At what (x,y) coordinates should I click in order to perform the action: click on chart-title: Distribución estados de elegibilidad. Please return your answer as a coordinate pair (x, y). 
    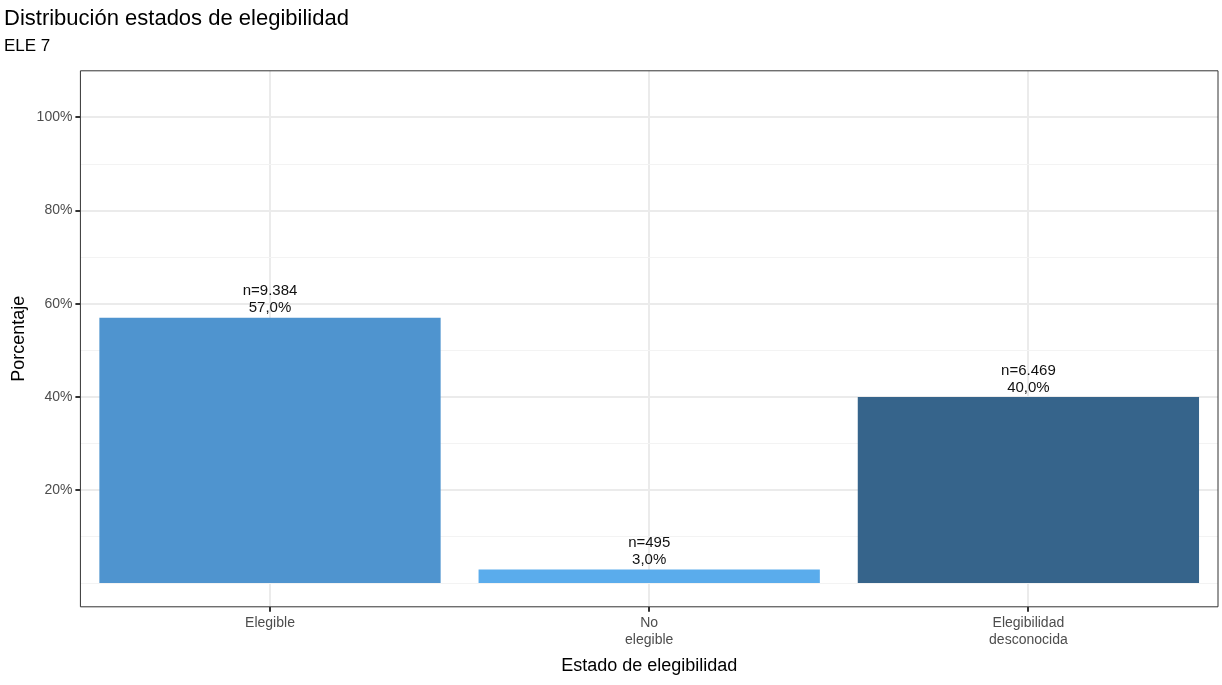
    Looking at the image, I should click on (176, 18).